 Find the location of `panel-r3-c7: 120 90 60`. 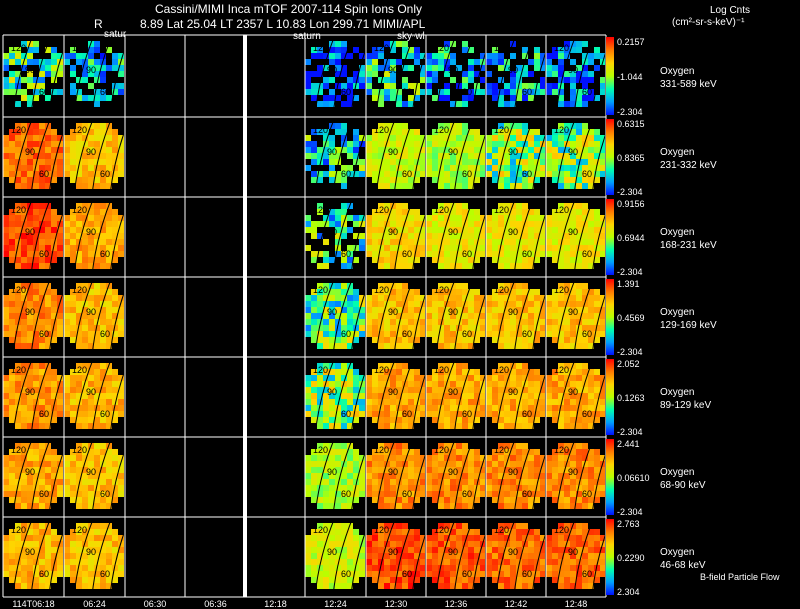

panel-r3-c7: 120 90 60 is located at coordinates (455, 316).